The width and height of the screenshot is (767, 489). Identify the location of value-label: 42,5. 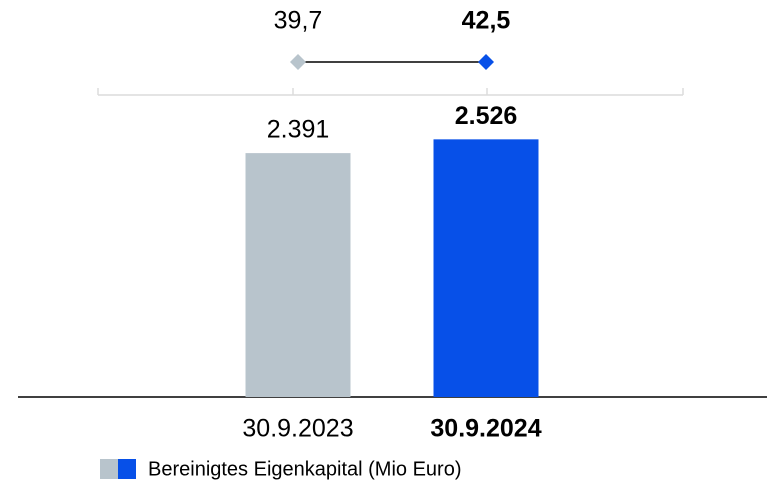
(486, 21).